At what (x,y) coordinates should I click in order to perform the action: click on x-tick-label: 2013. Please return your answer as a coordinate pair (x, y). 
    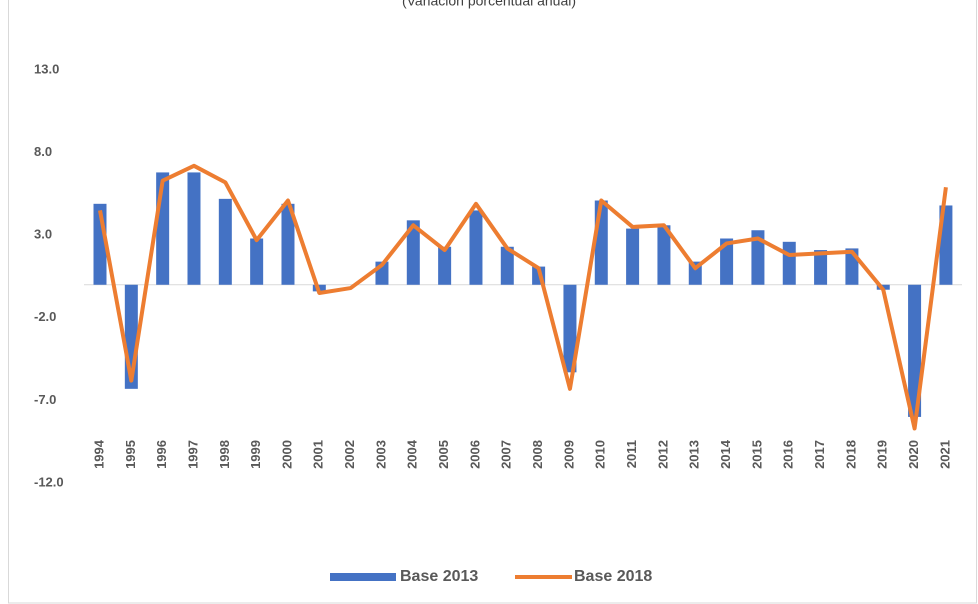
    Looking at the image, I should click on (694, 454).